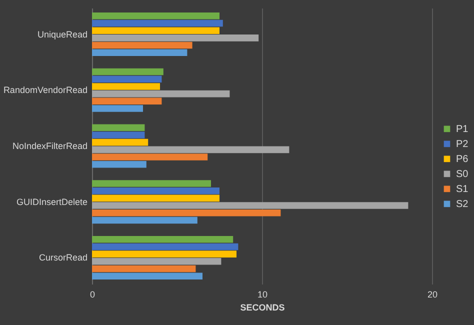 This screenshot has height=325, width=474. What do you see at coordinates (45, 90) in the screenshot?
I see `y-tick-label: RandomVendorRead` at bounding box center [45, 90].